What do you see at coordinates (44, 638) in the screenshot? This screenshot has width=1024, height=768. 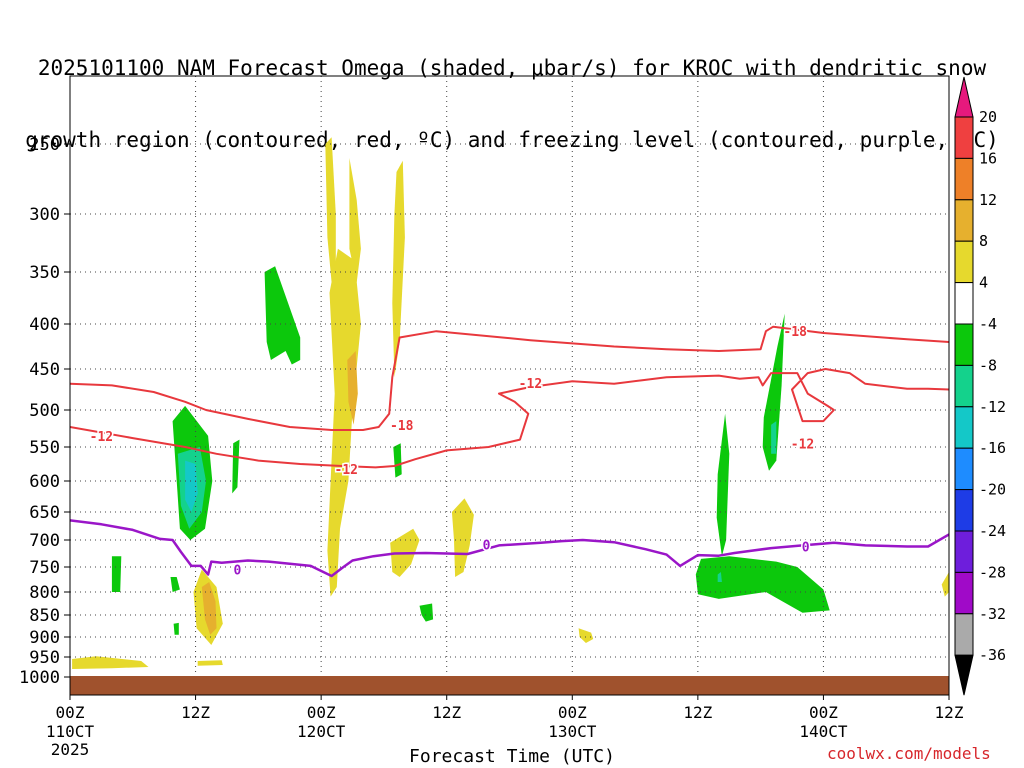 I see `y-tick-label: 900` at bounding box center [44, 638].